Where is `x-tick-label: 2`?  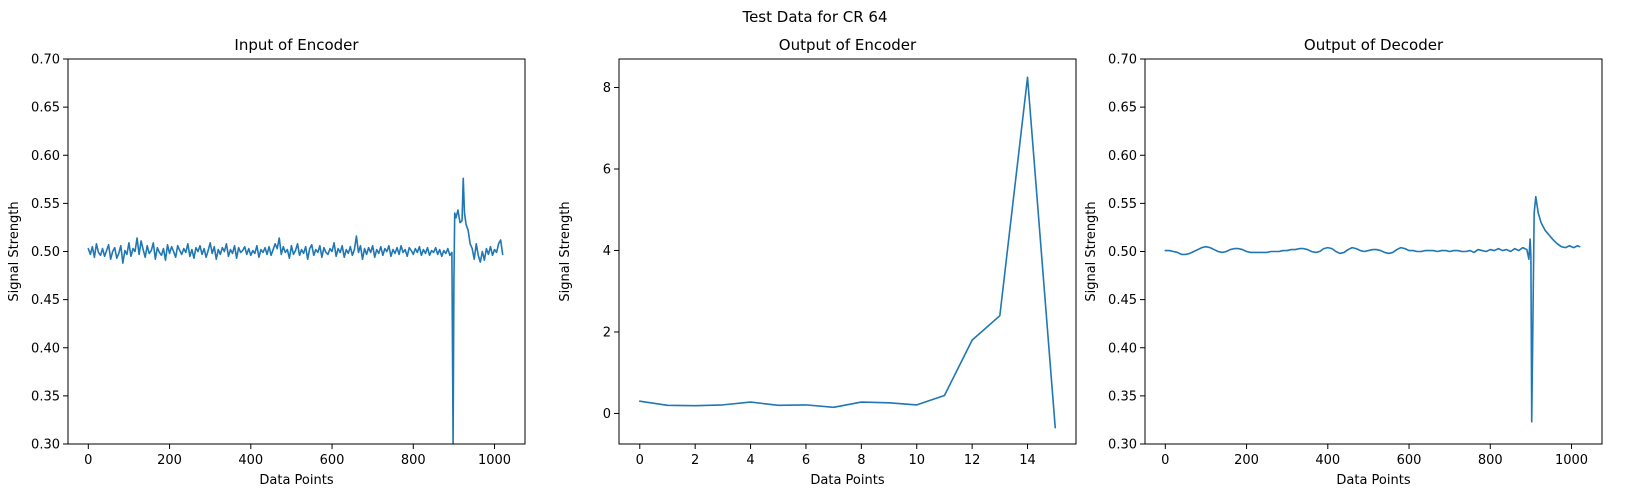
x-tick-label: 2 is located at coordinates (695, 460).